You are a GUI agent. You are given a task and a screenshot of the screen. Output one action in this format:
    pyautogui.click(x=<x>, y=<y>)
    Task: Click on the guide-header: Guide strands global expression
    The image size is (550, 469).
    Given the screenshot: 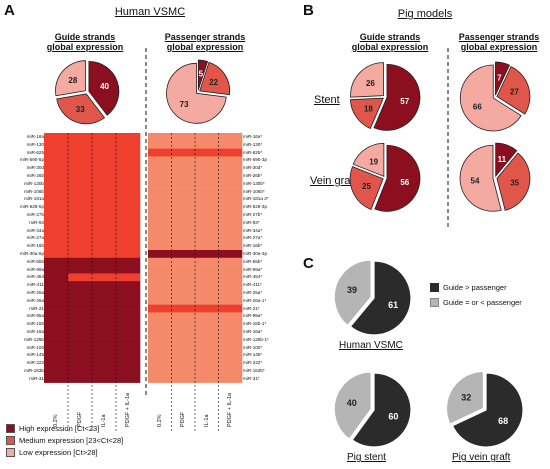 What is the action you would take?
    pyautogui.click(x=85, y=42)
    